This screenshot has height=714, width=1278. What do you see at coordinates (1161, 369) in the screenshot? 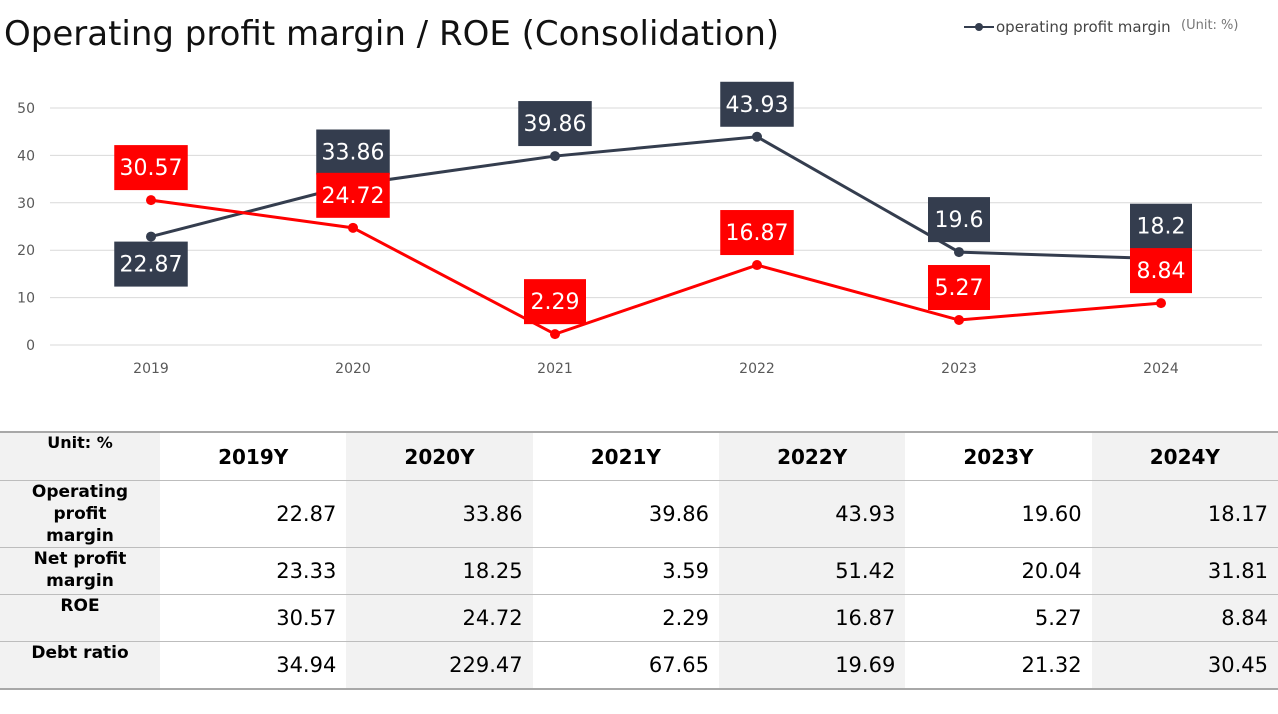
I see `x-tick-label: 2024` at bounding box center [1161, 369].